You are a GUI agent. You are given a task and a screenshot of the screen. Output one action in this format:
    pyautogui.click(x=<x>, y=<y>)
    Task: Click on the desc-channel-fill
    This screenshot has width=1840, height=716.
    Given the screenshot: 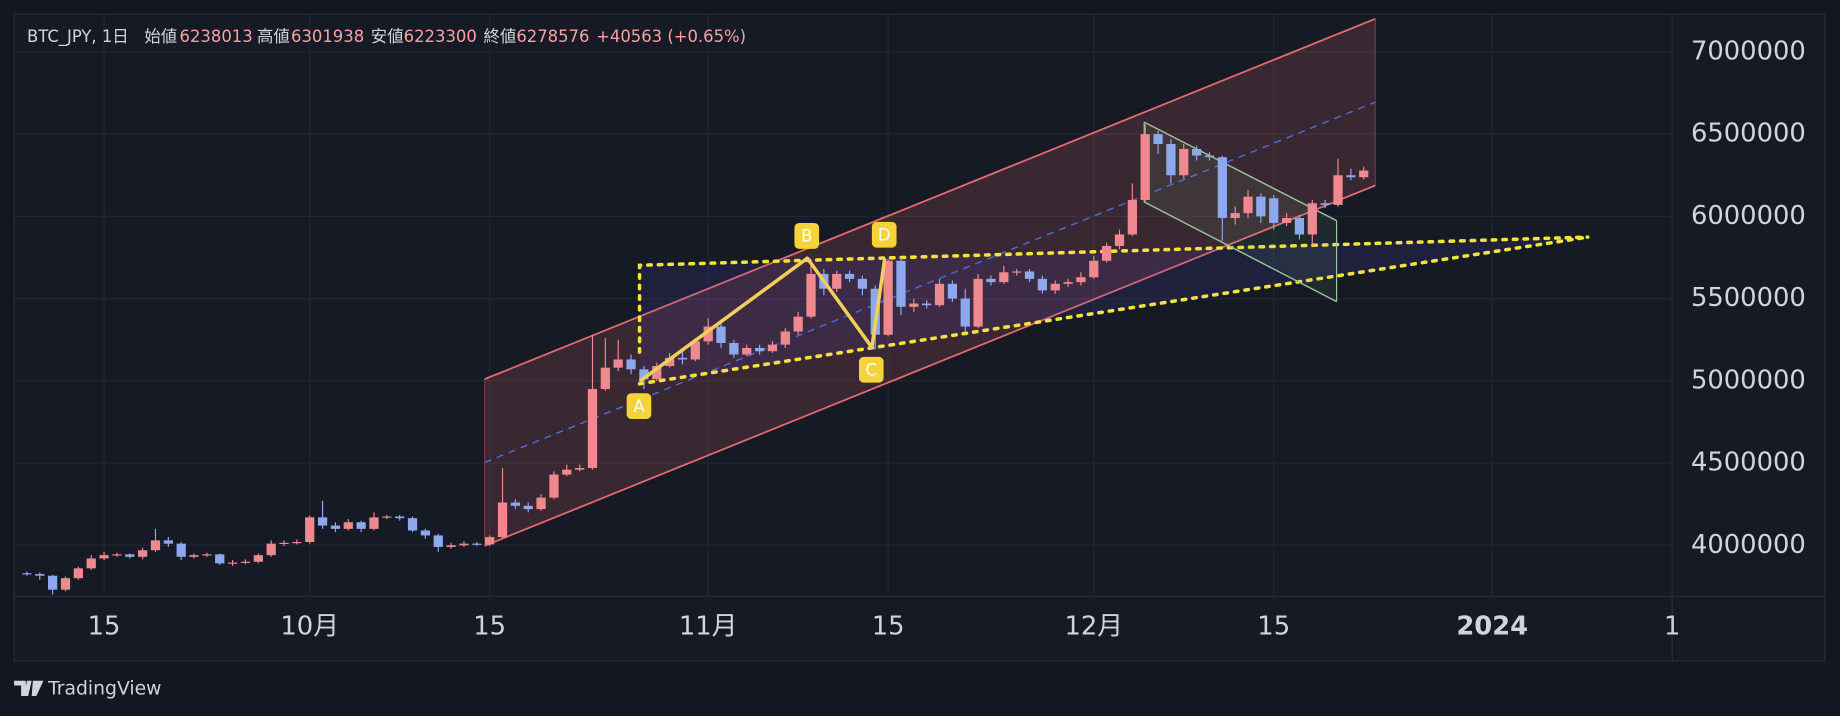 What is the action you would take?
    pyautogui.click(x=1240, y=212)
    